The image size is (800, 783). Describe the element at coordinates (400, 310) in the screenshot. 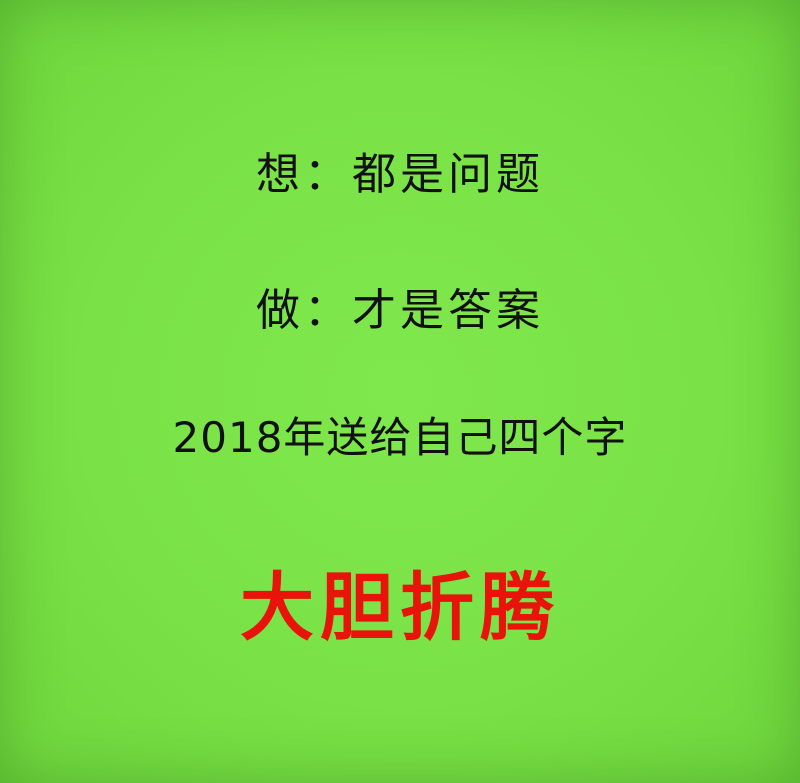

I see `do-line: 做：才是答案` at that location.